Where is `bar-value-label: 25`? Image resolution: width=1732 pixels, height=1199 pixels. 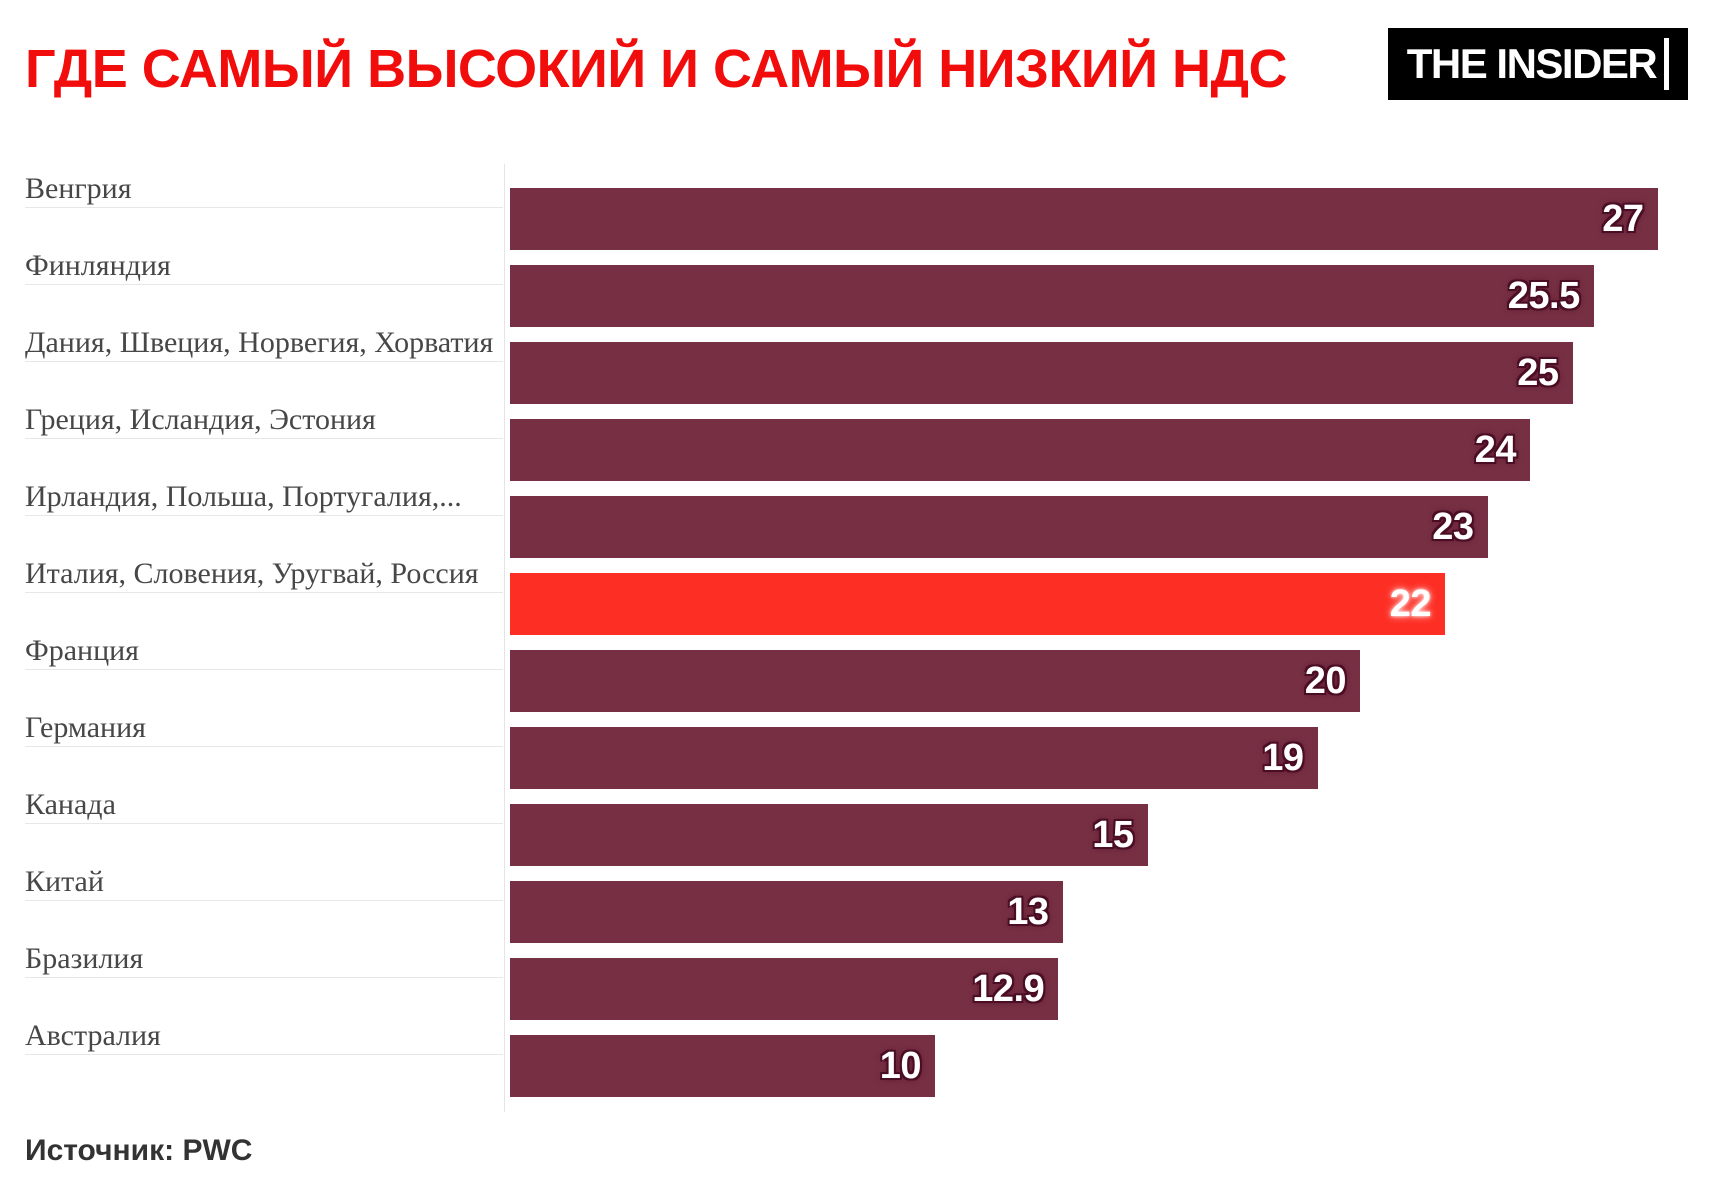
bar-value-label: 25 is located at coordinates (1538, 372).